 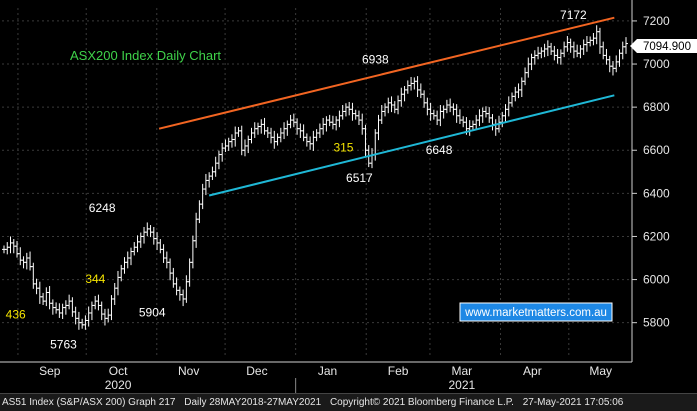 I want to click on annotation-price: 6938, so click(x=375, y=59).